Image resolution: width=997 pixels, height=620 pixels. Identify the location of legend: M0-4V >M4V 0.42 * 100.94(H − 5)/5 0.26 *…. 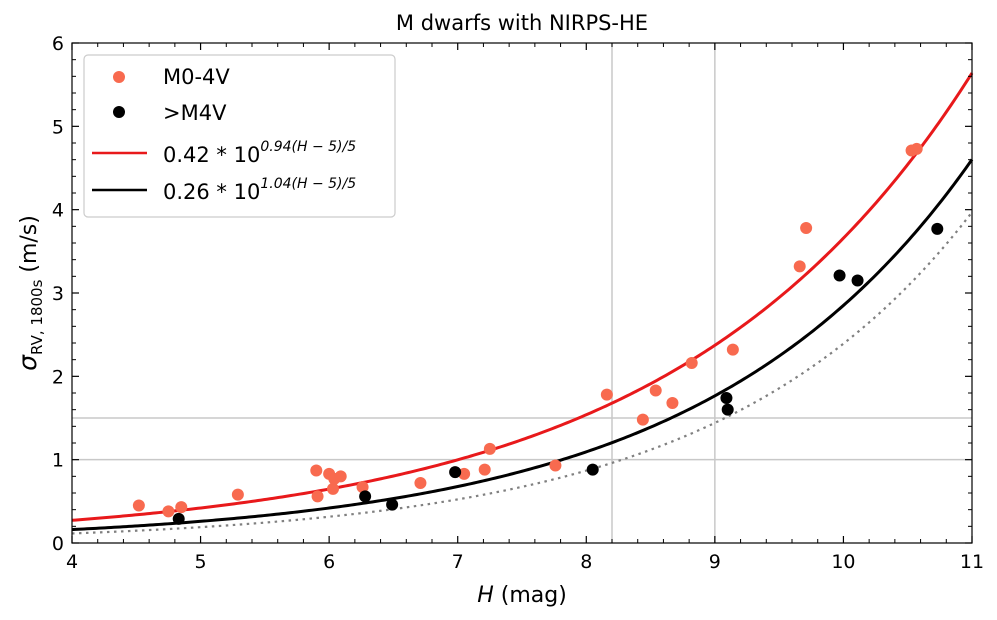
(239, 136).